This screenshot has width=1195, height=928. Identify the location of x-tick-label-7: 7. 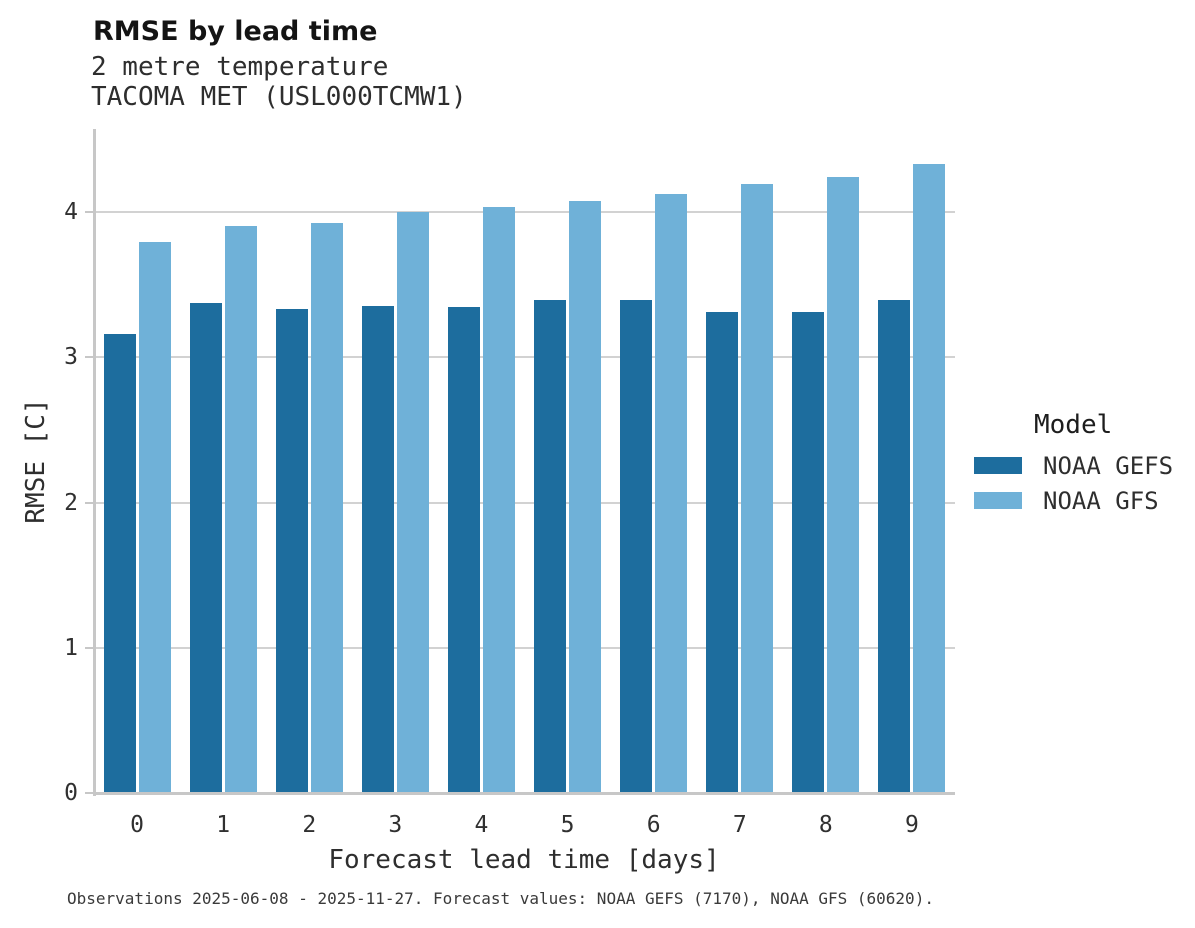
(739, 825).